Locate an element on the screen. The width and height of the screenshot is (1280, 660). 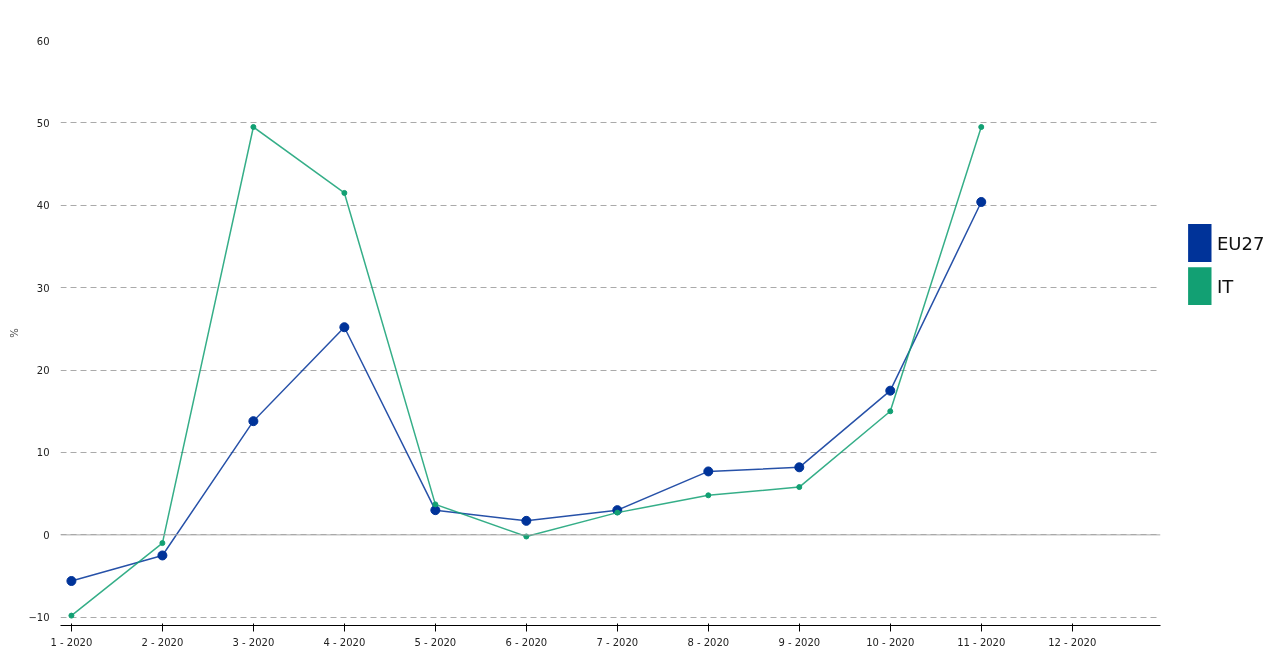
x-tick-label: 11 - 2020 is located at coordinates (981, 642).